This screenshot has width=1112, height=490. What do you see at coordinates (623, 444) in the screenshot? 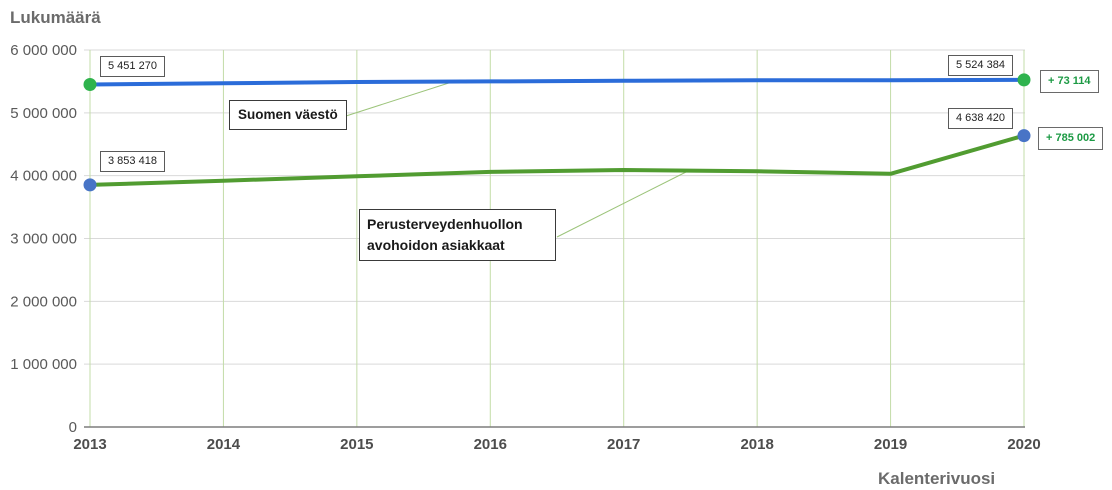
I see `x-tick-label: 2017` at bounding box center [623, 444].